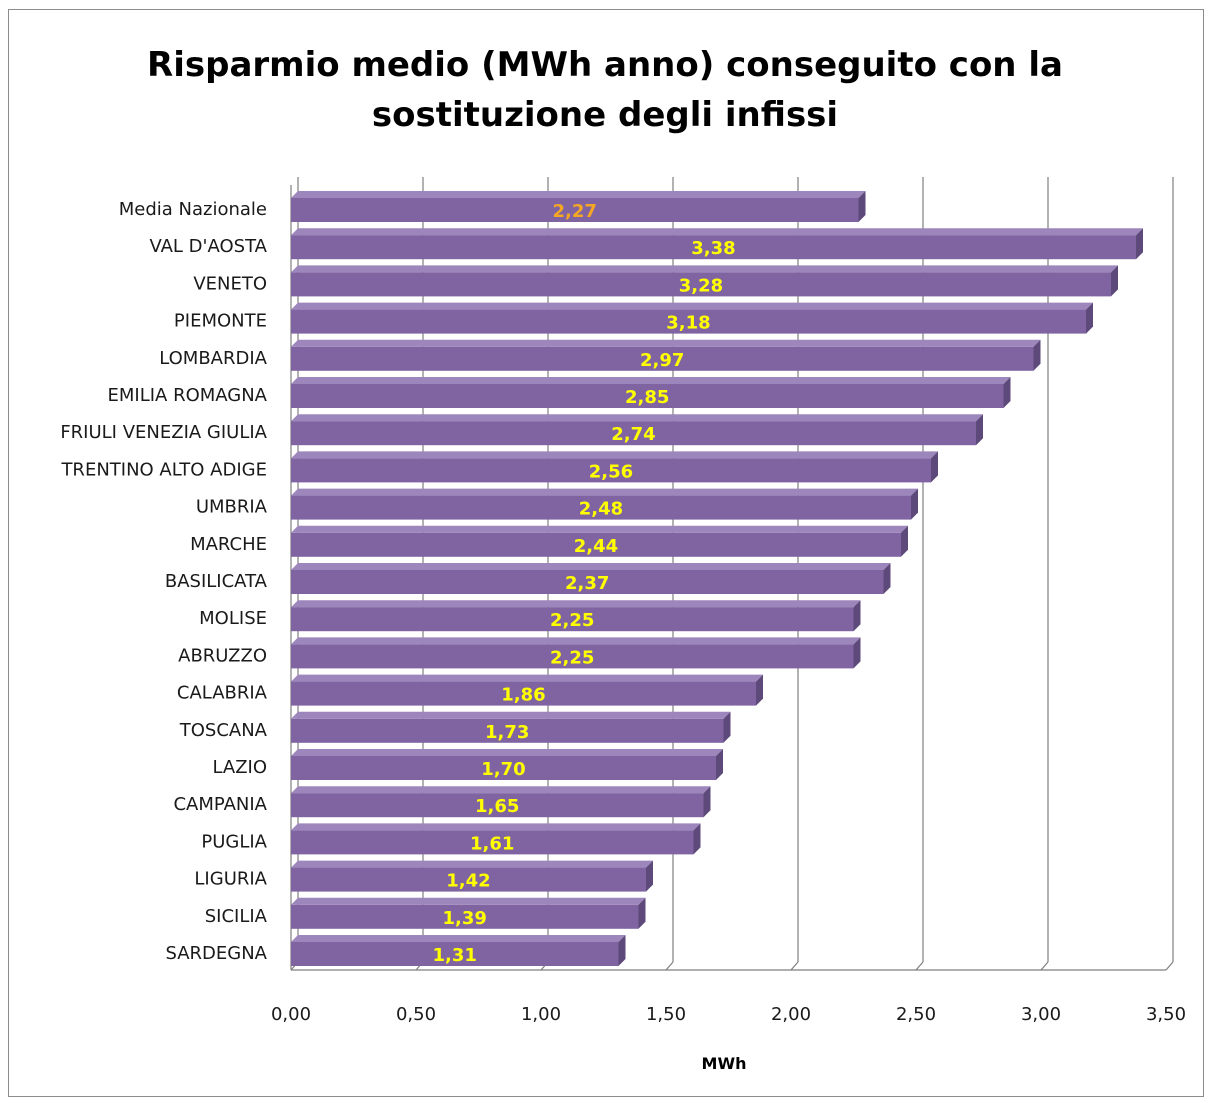 The width and height of the screenshot is (1210, 1103). What do you see at coordinates (605, 115) in the screenshot?
I see `chart-title-line-2: sostituzione degli infissi` at bounding box center [605, 115].